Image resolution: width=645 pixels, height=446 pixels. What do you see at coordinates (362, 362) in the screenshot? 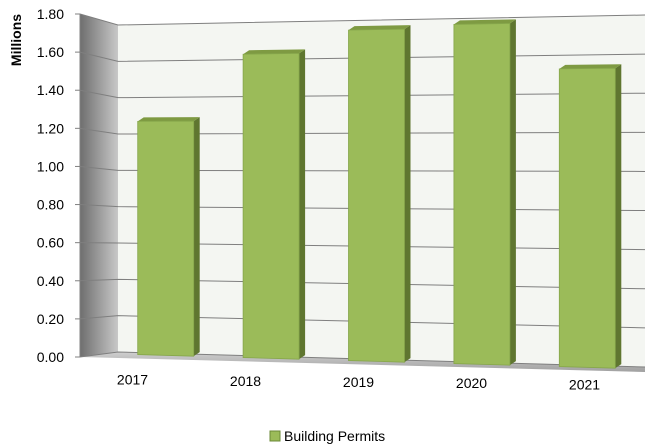
I see `floor` at bounding box center [362, 362].